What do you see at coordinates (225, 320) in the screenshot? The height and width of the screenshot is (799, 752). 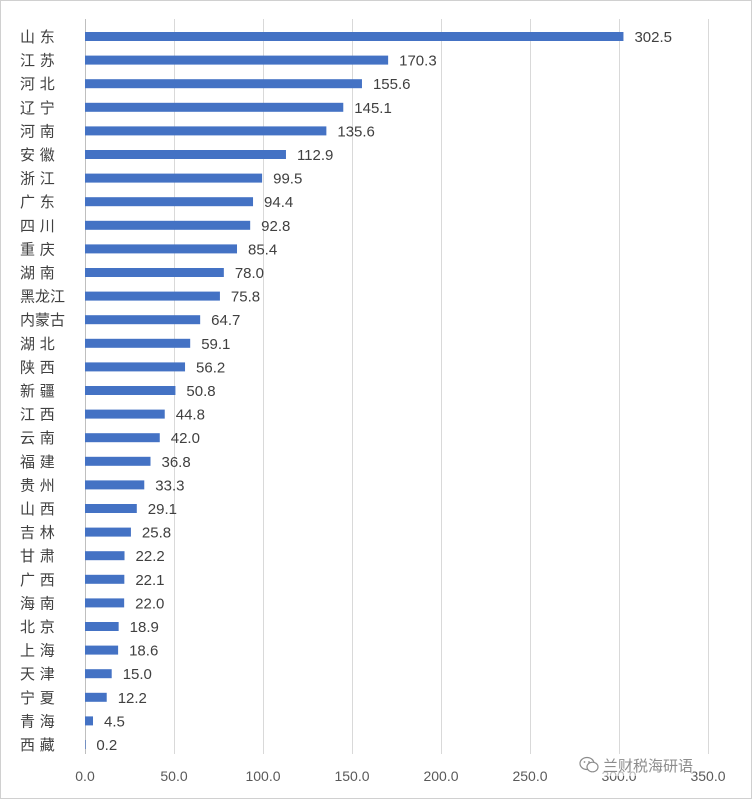 I see `data-label: 64.7` at bounding box center [225, 320].